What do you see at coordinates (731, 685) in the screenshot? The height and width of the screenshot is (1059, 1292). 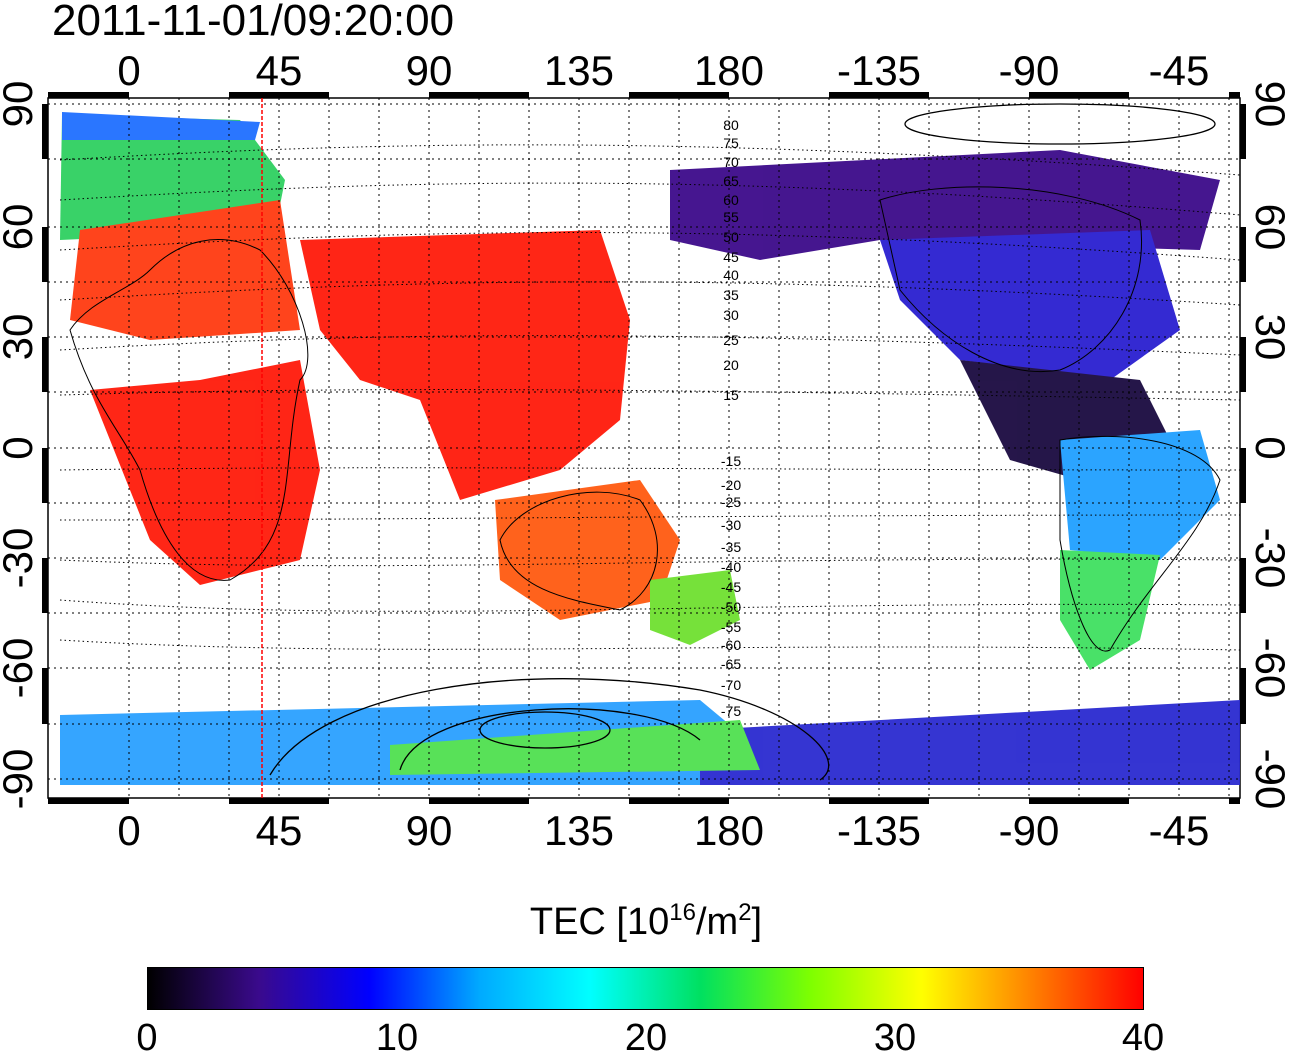 I see `contour-label: -70` at bounding box center [731, 685].